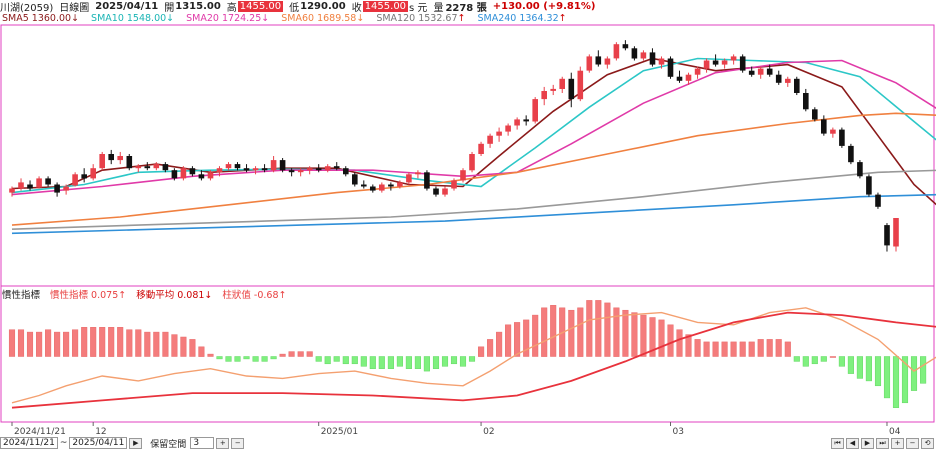 This screenshot has width=936, height=450. Describe the element at coordinates (202, 443) in the screenshot. I see `keep-space-field: 3` at that location.